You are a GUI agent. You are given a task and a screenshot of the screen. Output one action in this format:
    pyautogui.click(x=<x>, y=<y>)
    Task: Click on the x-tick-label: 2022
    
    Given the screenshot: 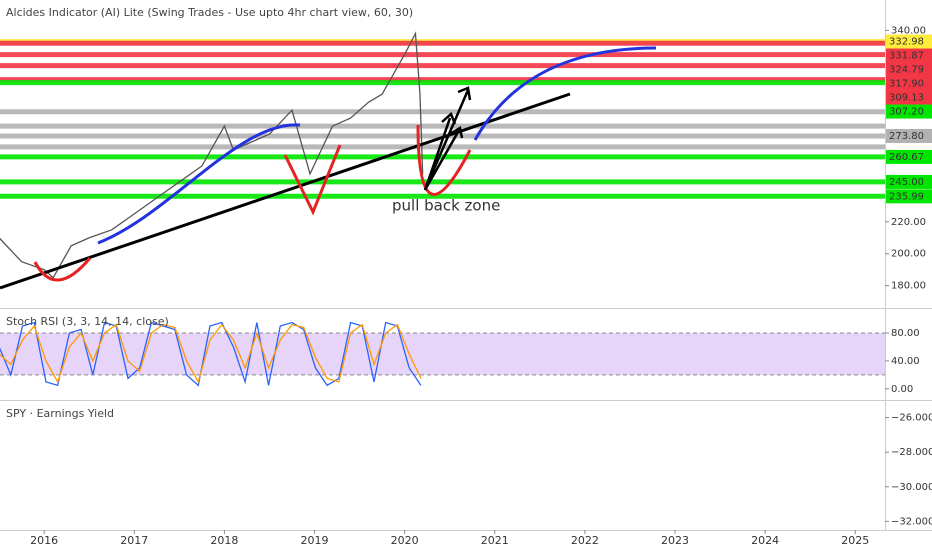 What is the action you would take?
    pyautogui.click(x=585, y=540)
    